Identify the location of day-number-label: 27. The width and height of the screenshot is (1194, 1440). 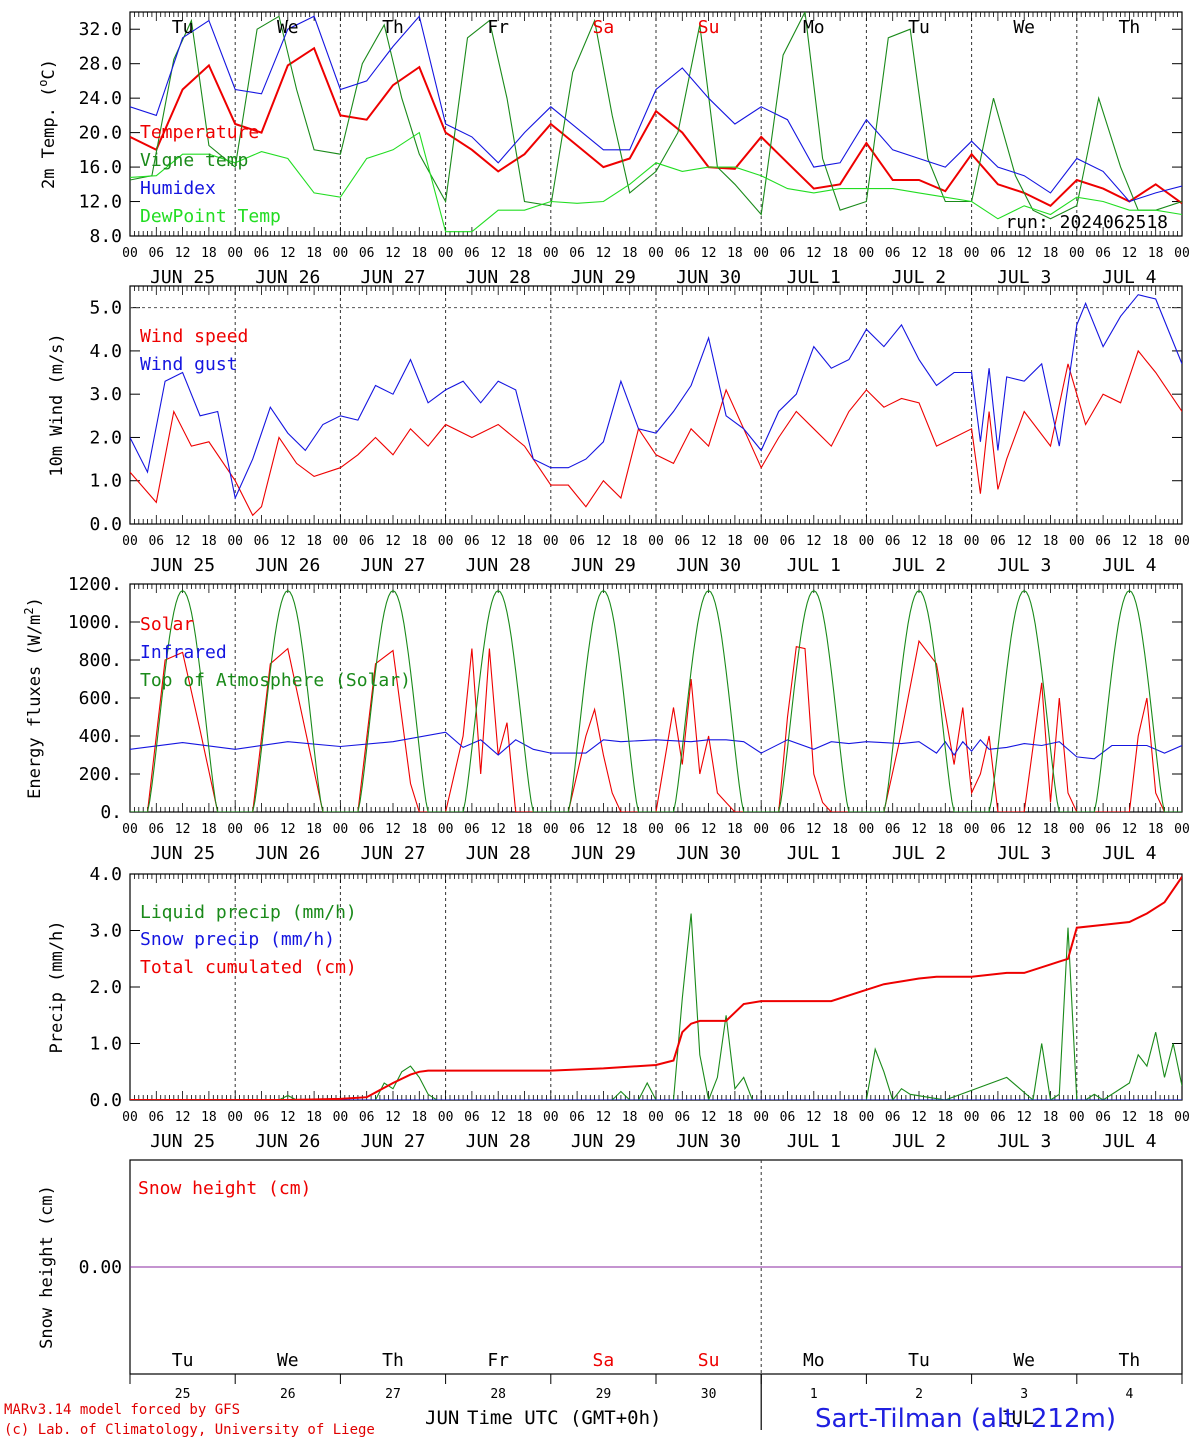
(393, 1394).